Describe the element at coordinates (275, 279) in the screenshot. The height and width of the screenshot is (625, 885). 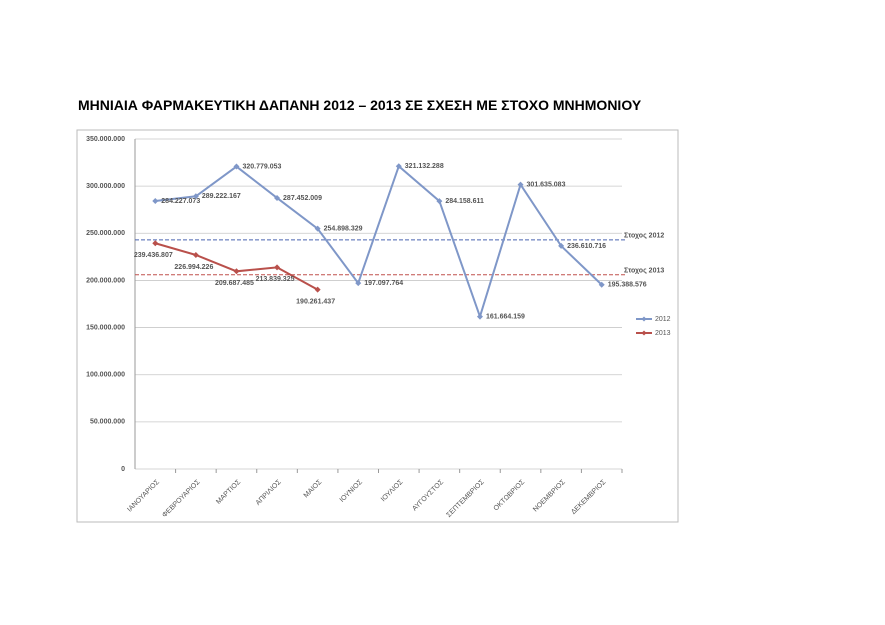
I see `data-label: 213.839.325` at that location.